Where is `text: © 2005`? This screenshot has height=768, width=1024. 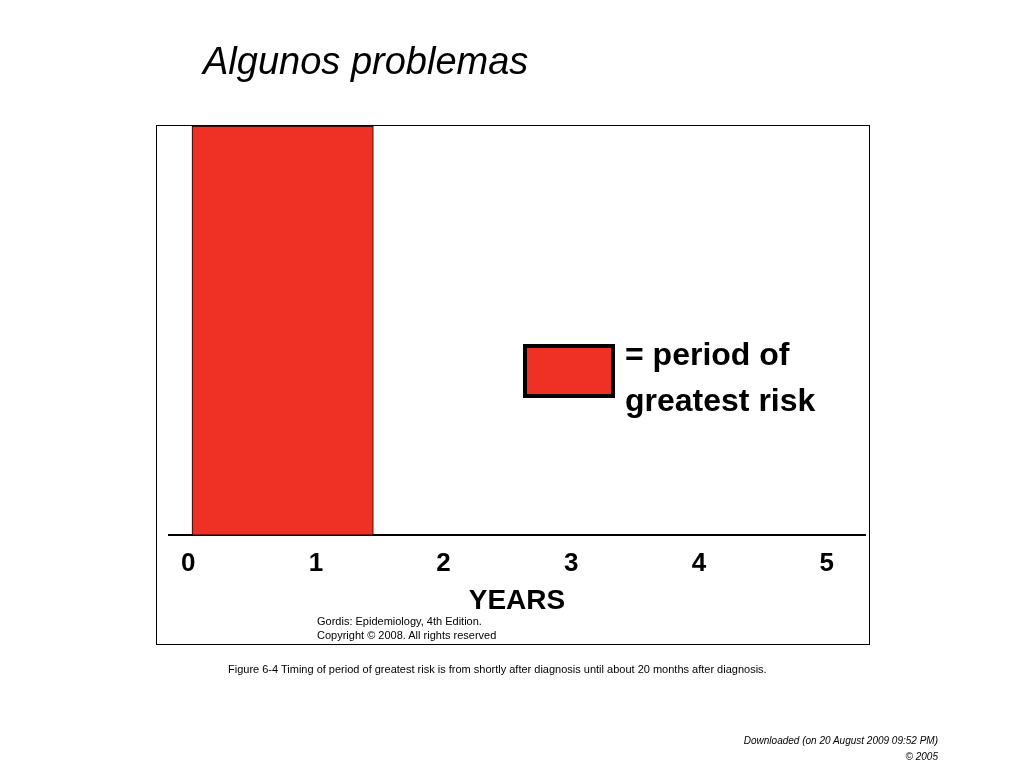 text: © 2005 is located at coordinates (921, 756).